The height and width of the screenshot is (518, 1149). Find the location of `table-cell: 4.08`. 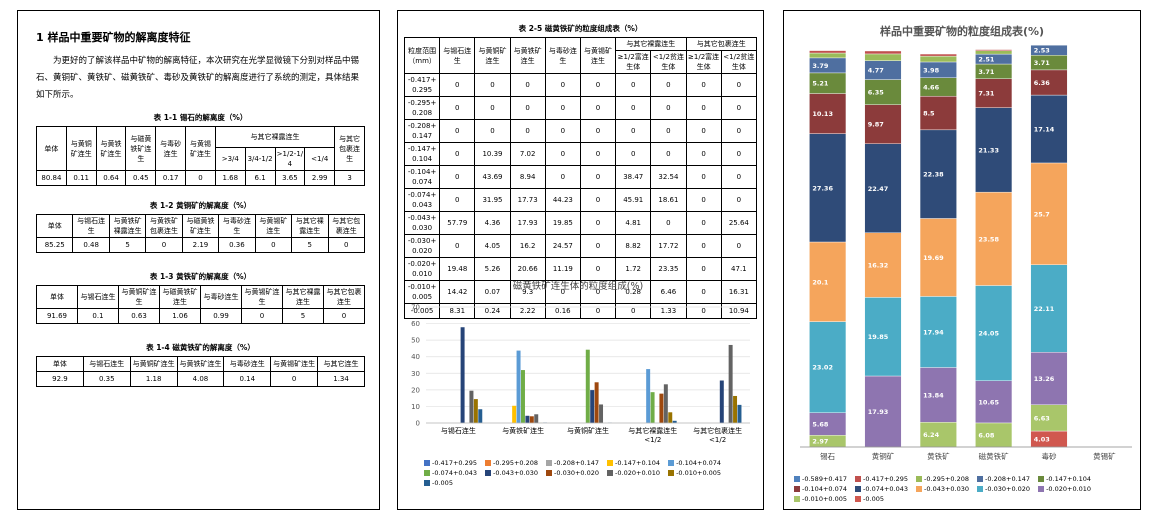

table-cell: 4.08 is located at coordinates (200, 379).